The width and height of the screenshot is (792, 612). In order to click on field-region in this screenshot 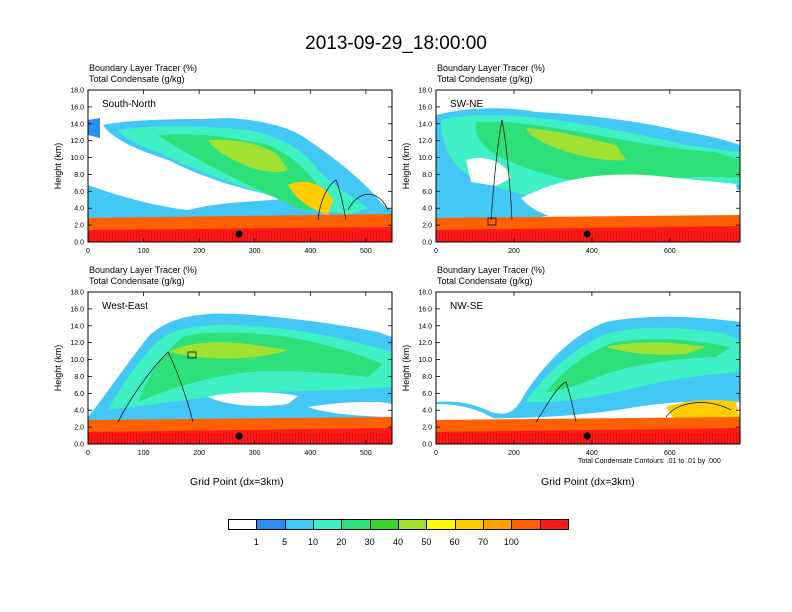, I will do `click(253, 399)`.